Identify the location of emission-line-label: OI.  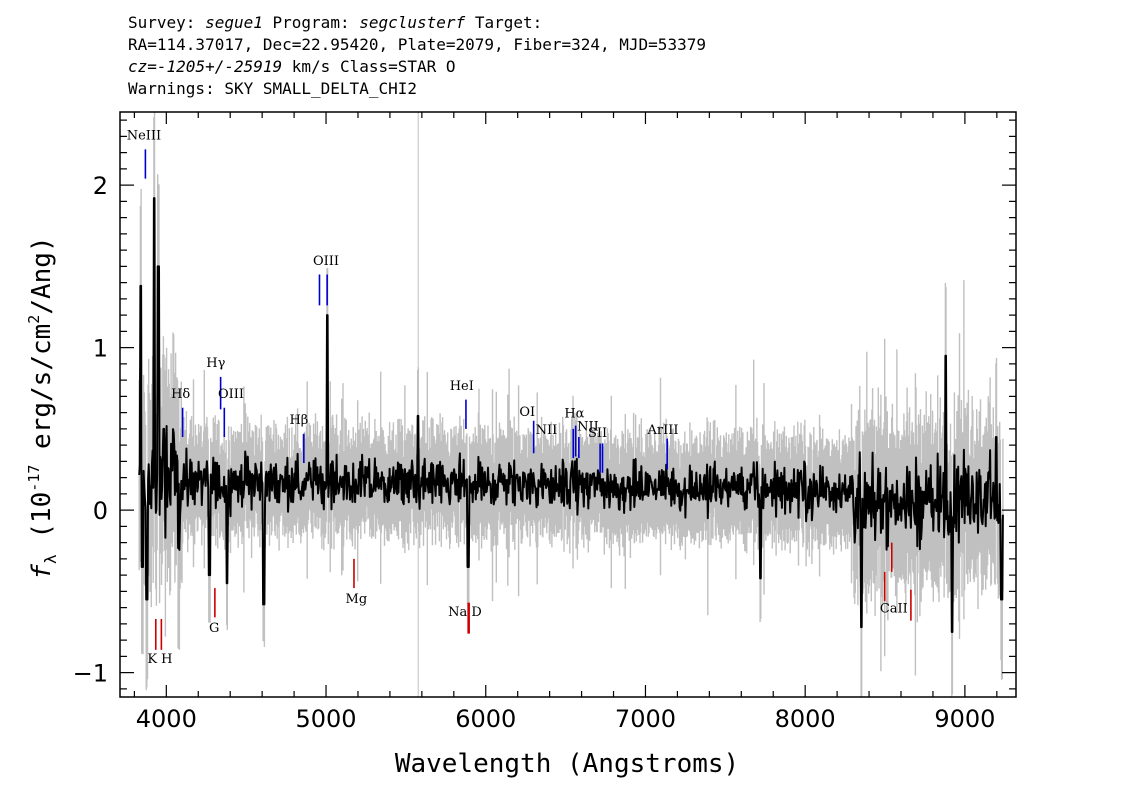
(527, 412).